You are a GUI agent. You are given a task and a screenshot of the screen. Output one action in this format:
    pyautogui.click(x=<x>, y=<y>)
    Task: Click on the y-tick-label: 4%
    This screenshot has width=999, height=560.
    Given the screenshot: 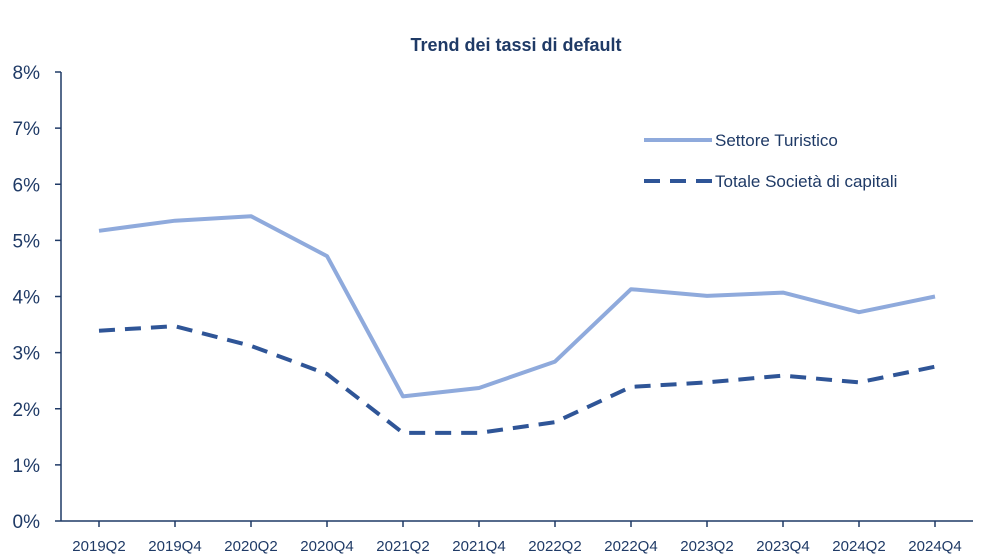 What is the action you would take?
    pyautogui.click(x=27, y=298)
    